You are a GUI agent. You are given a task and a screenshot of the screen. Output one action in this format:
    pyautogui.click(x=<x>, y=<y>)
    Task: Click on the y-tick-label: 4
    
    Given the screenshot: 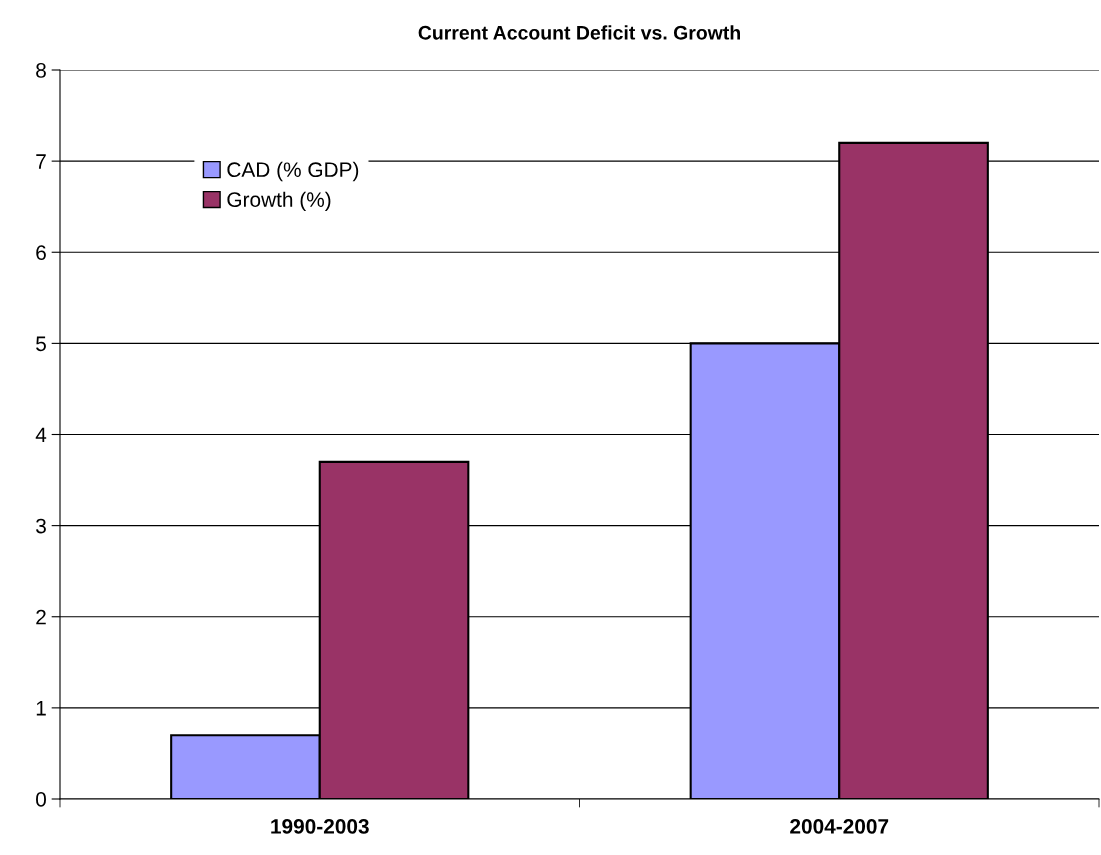 What is the action you would take?
    pyautogui.click(x=41, y=435)
    